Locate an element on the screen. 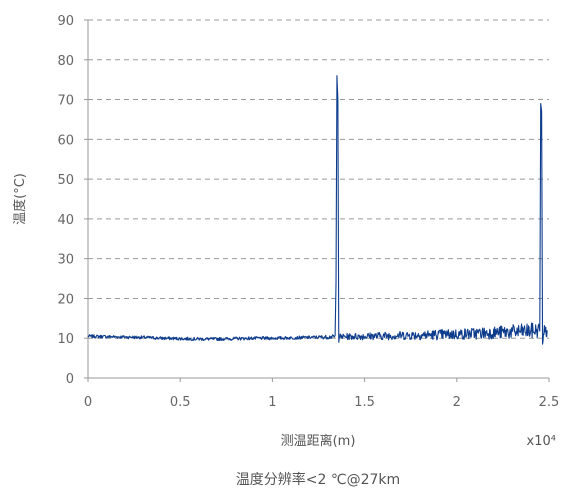 The width and height of the screenshot is (563, 488). y-tick-labels: 0 10 20 30 40 50 60 70 80 90 is located at coordinates (65, 200).